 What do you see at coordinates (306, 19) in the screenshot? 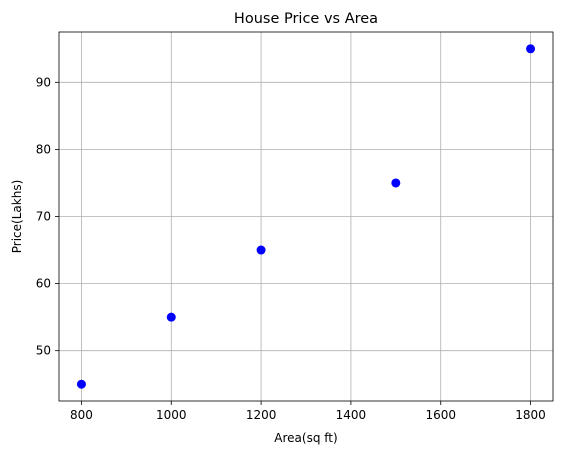
I see `chart-title: House Price vs Area` at bounding box center [306, 19].